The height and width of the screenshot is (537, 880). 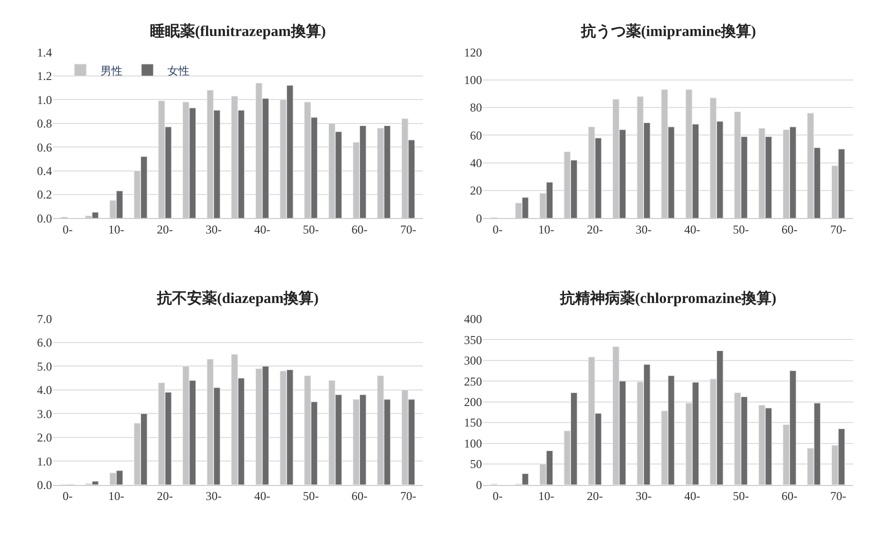 What do you see at coordinates (476, 191) in the screenshot?
I see `y-tick-label: 20` at bounding box center [476, 191].